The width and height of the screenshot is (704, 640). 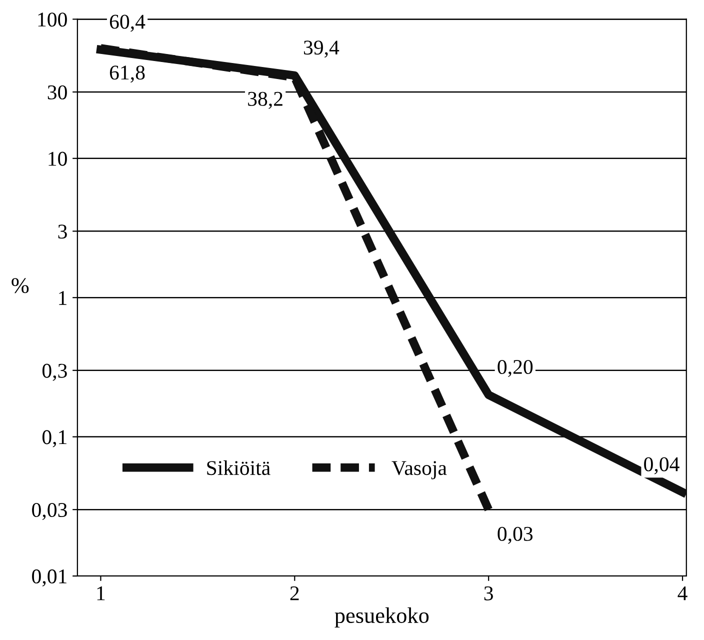 What do you see at coordinates (52, 19) in the screenshot?
I see `y-tick-label: 100` at bounding box center [52, 19].